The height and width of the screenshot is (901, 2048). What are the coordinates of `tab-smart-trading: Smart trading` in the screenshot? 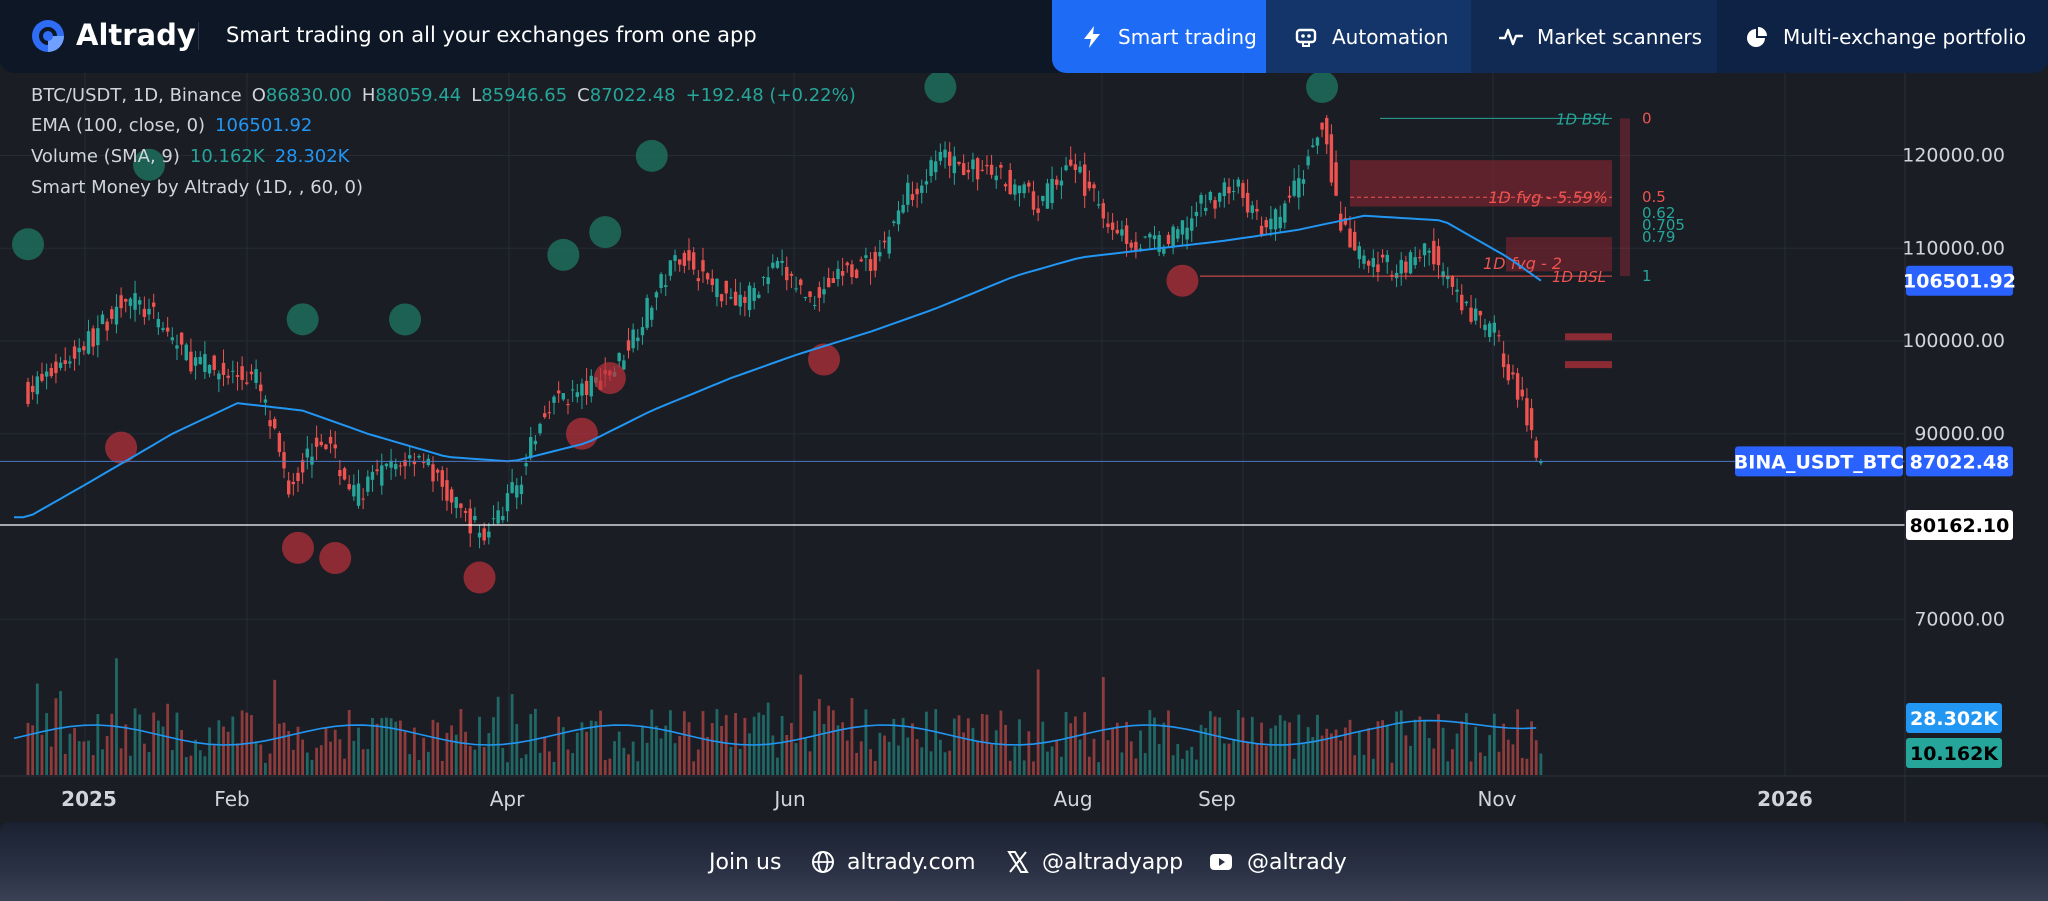 It's located at (1159, 36).